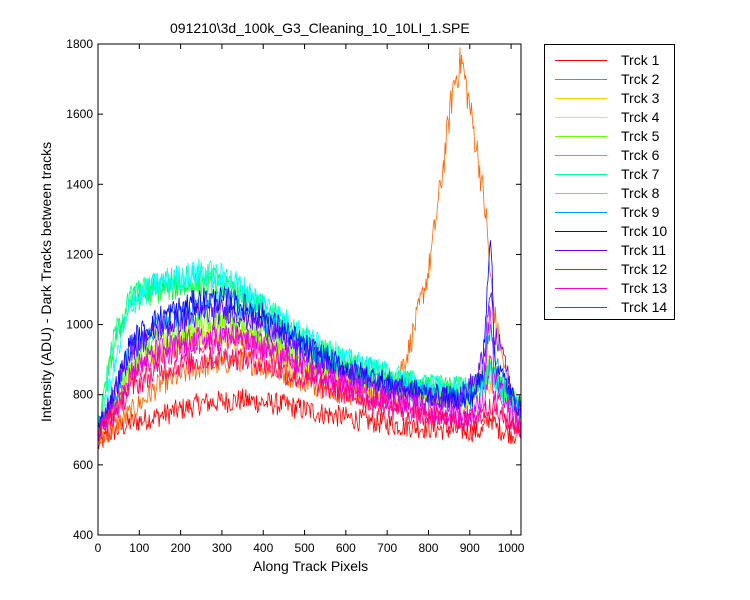 The height and width of the screenshot is (600, 750). I want to click on legend-entry-8: Trck 8, so click(610, 193).